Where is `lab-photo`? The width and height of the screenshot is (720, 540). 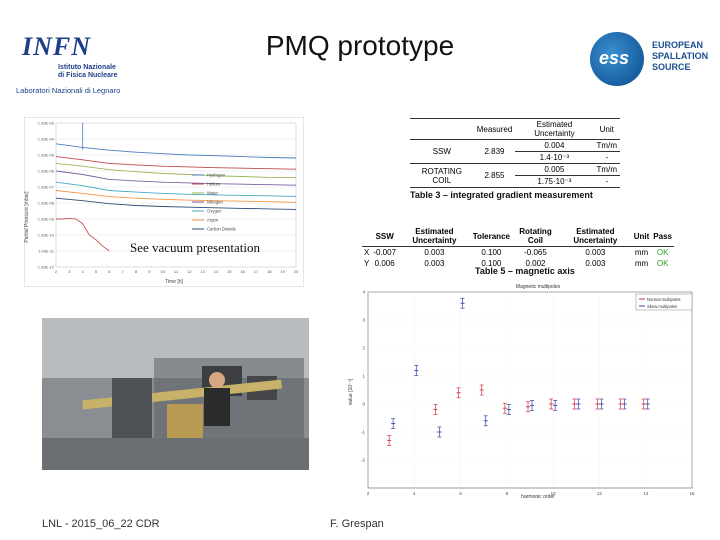
lab-photo is located at coordinates (175, 394).